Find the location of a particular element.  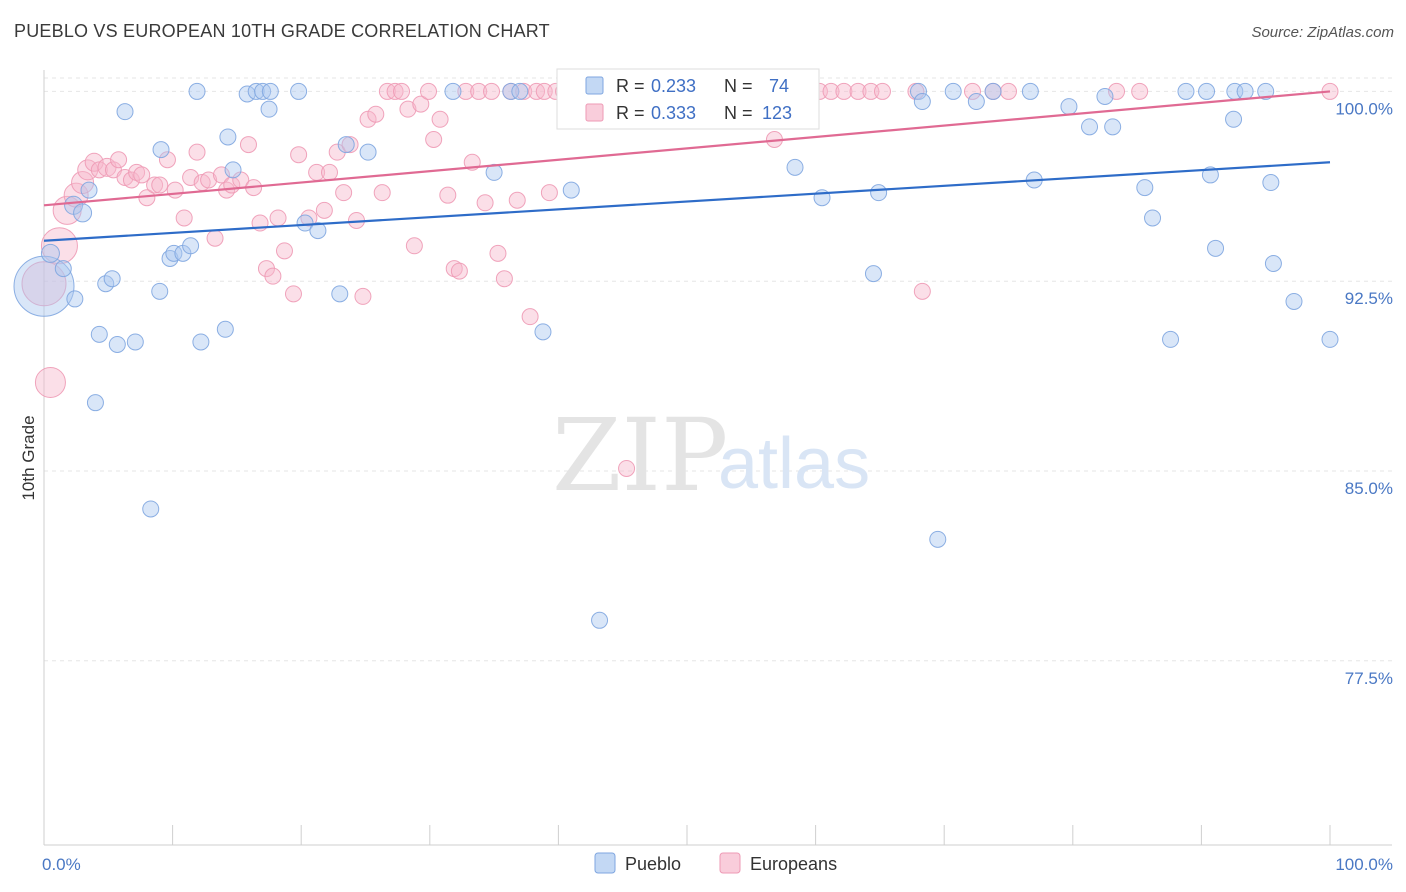

legend-swatch-europeans is located at coordinates (594, 112).